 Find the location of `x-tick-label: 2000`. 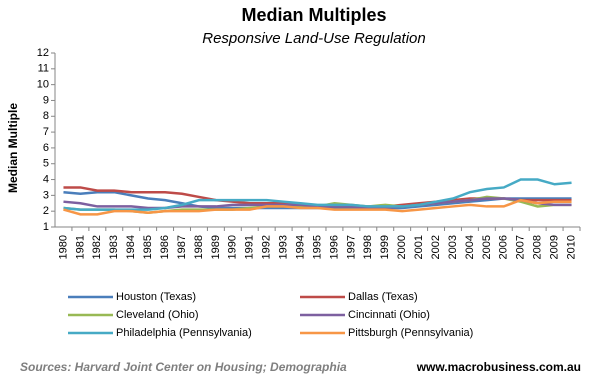

x-tick-label: 2000 is located at coordinates (402, 247).